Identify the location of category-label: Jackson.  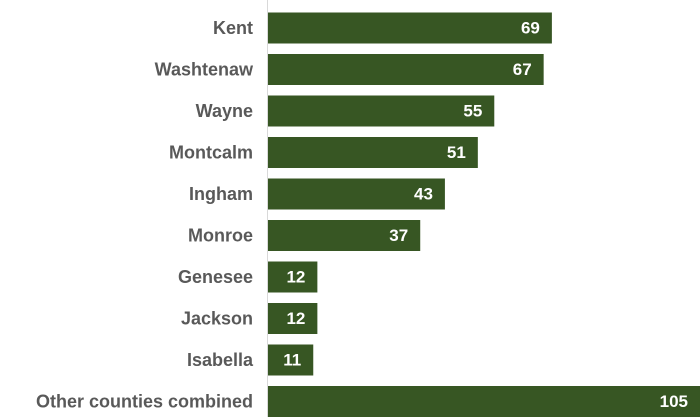
(217, 319).